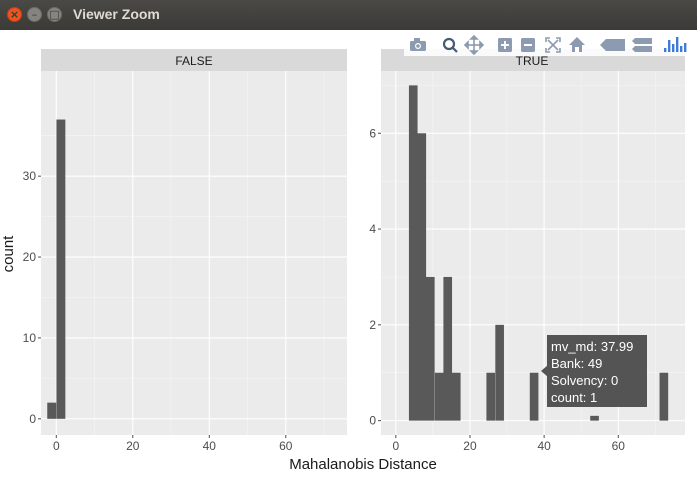 This screenshot has width=697, height=482. What do you see at coordinates (30, 257) in the screenshot?
I see `y-tick-label-false: 20` at bounding box center [30, 257].